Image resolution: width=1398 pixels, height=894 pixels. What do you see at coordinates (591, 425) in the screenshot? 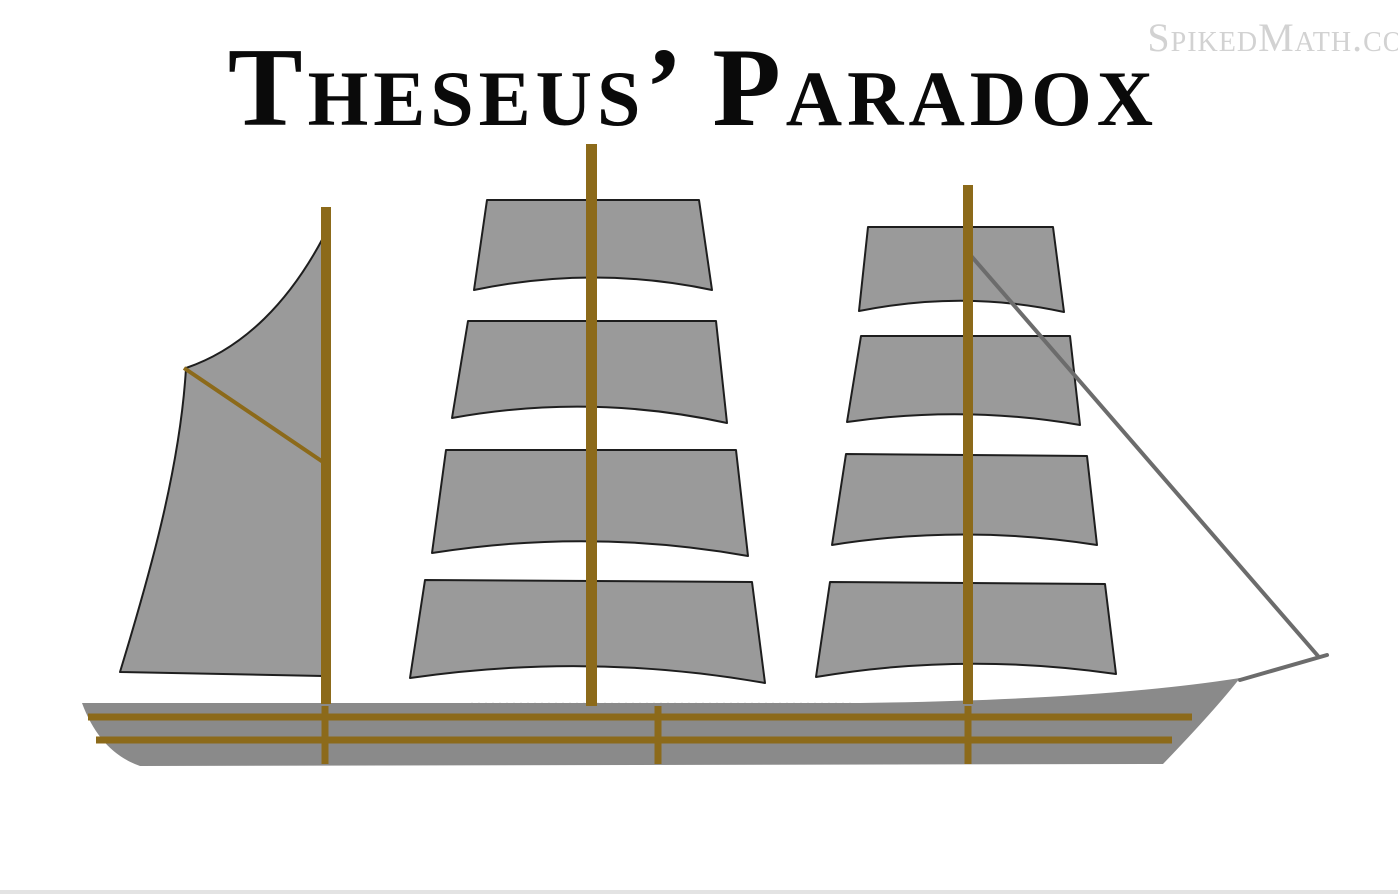
I see `main-mast` at bounding box center [591, 425].